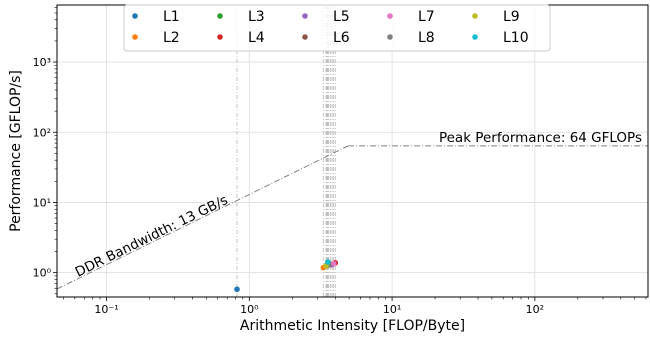  Describe the element at coordinates (249, 309) in the screenshot. I see `x-tick-label: 10⁰` at that location.